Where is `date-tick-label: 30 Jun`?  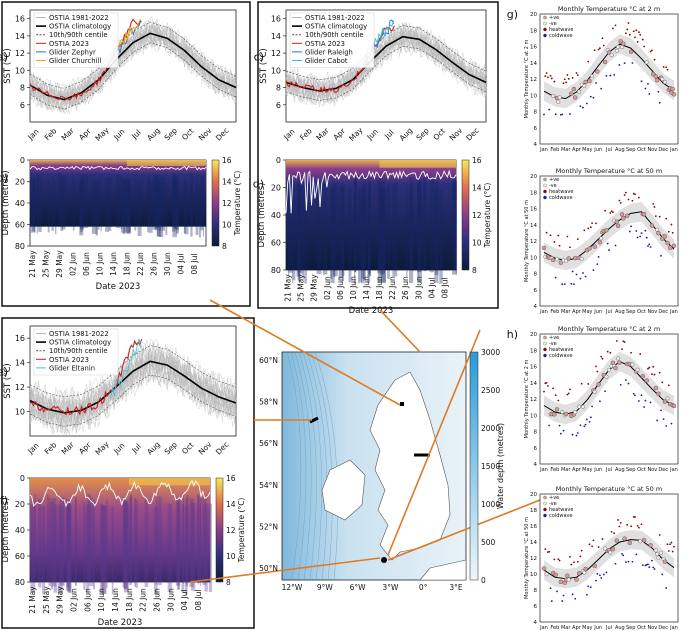
date-tick-label: 30 Jun is located at coordinates (167, 264).